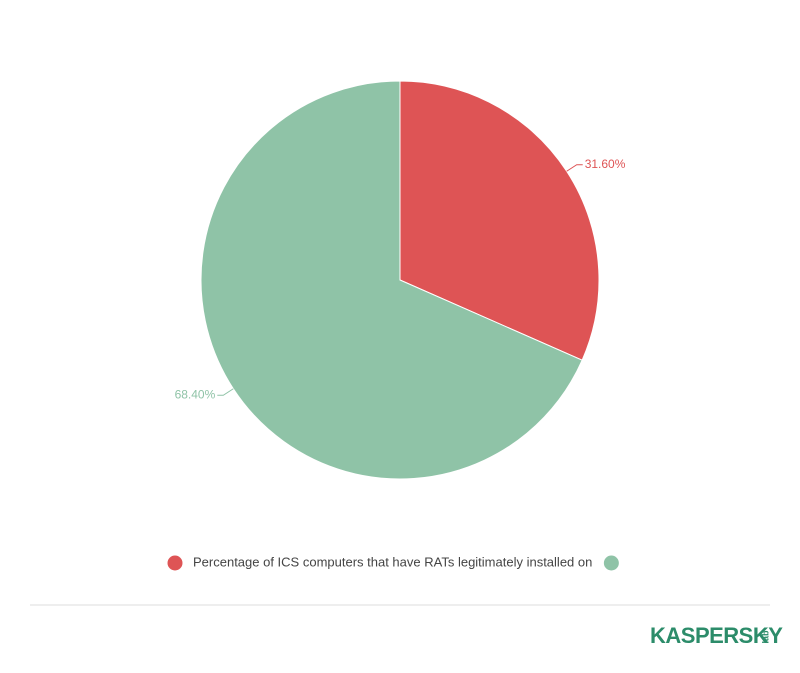 The width and height of the screenshot is (800, 673). Describe the element at coordinates (605, 164) in the screenshot. I see `data-label: 31.60%` at that location.